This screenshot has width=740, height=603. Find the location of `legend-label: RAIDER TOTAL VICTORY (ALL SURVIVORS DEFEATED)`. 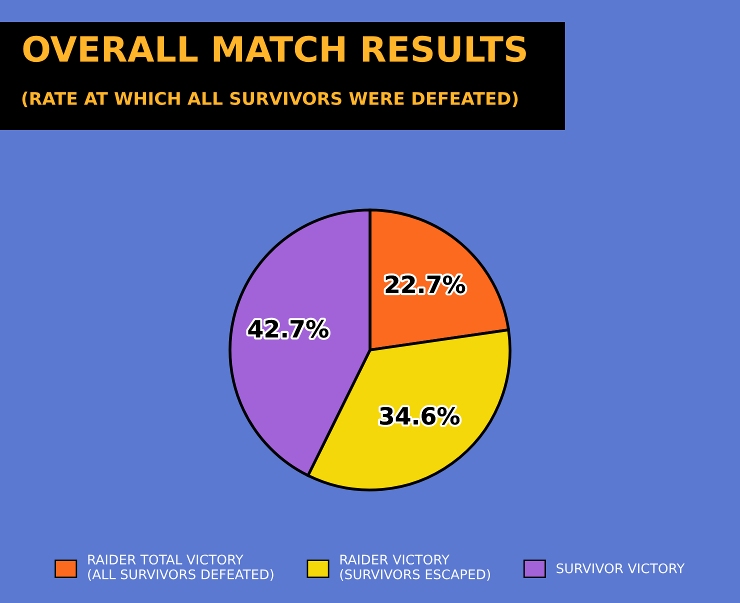

legend-label: RAIDER TOTAL VICTORY (ALL SURVIVORS DEFEATED) is located at coordinates (181, 567).